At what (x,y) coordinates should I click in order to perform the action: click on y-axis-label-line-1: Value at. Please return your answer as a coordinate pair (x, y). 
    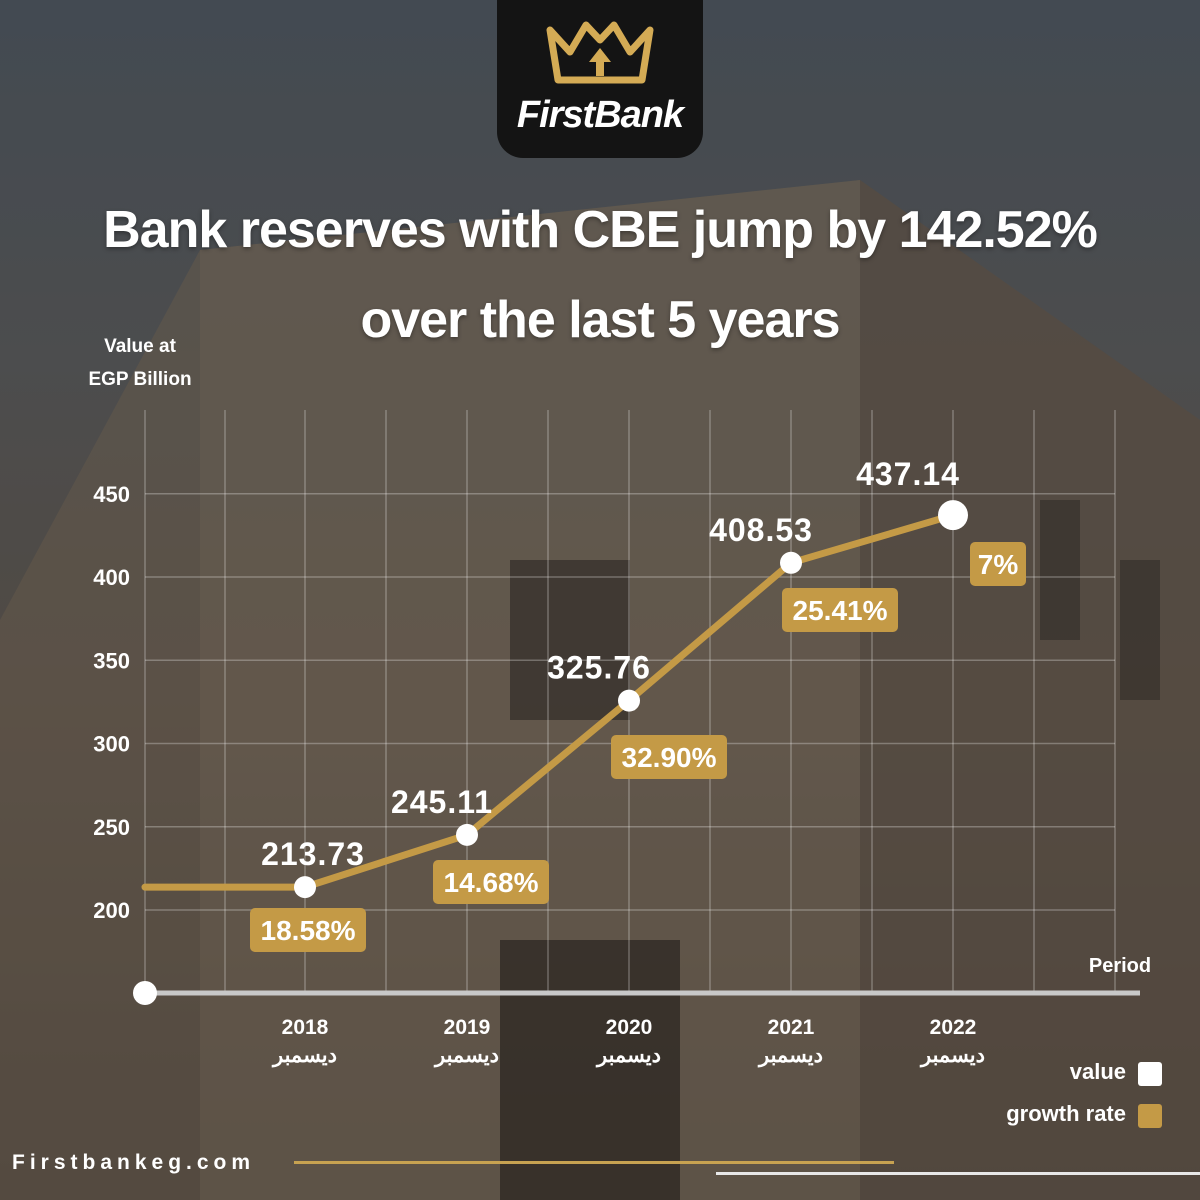
    Looking at the image, I should click on (140, 346).